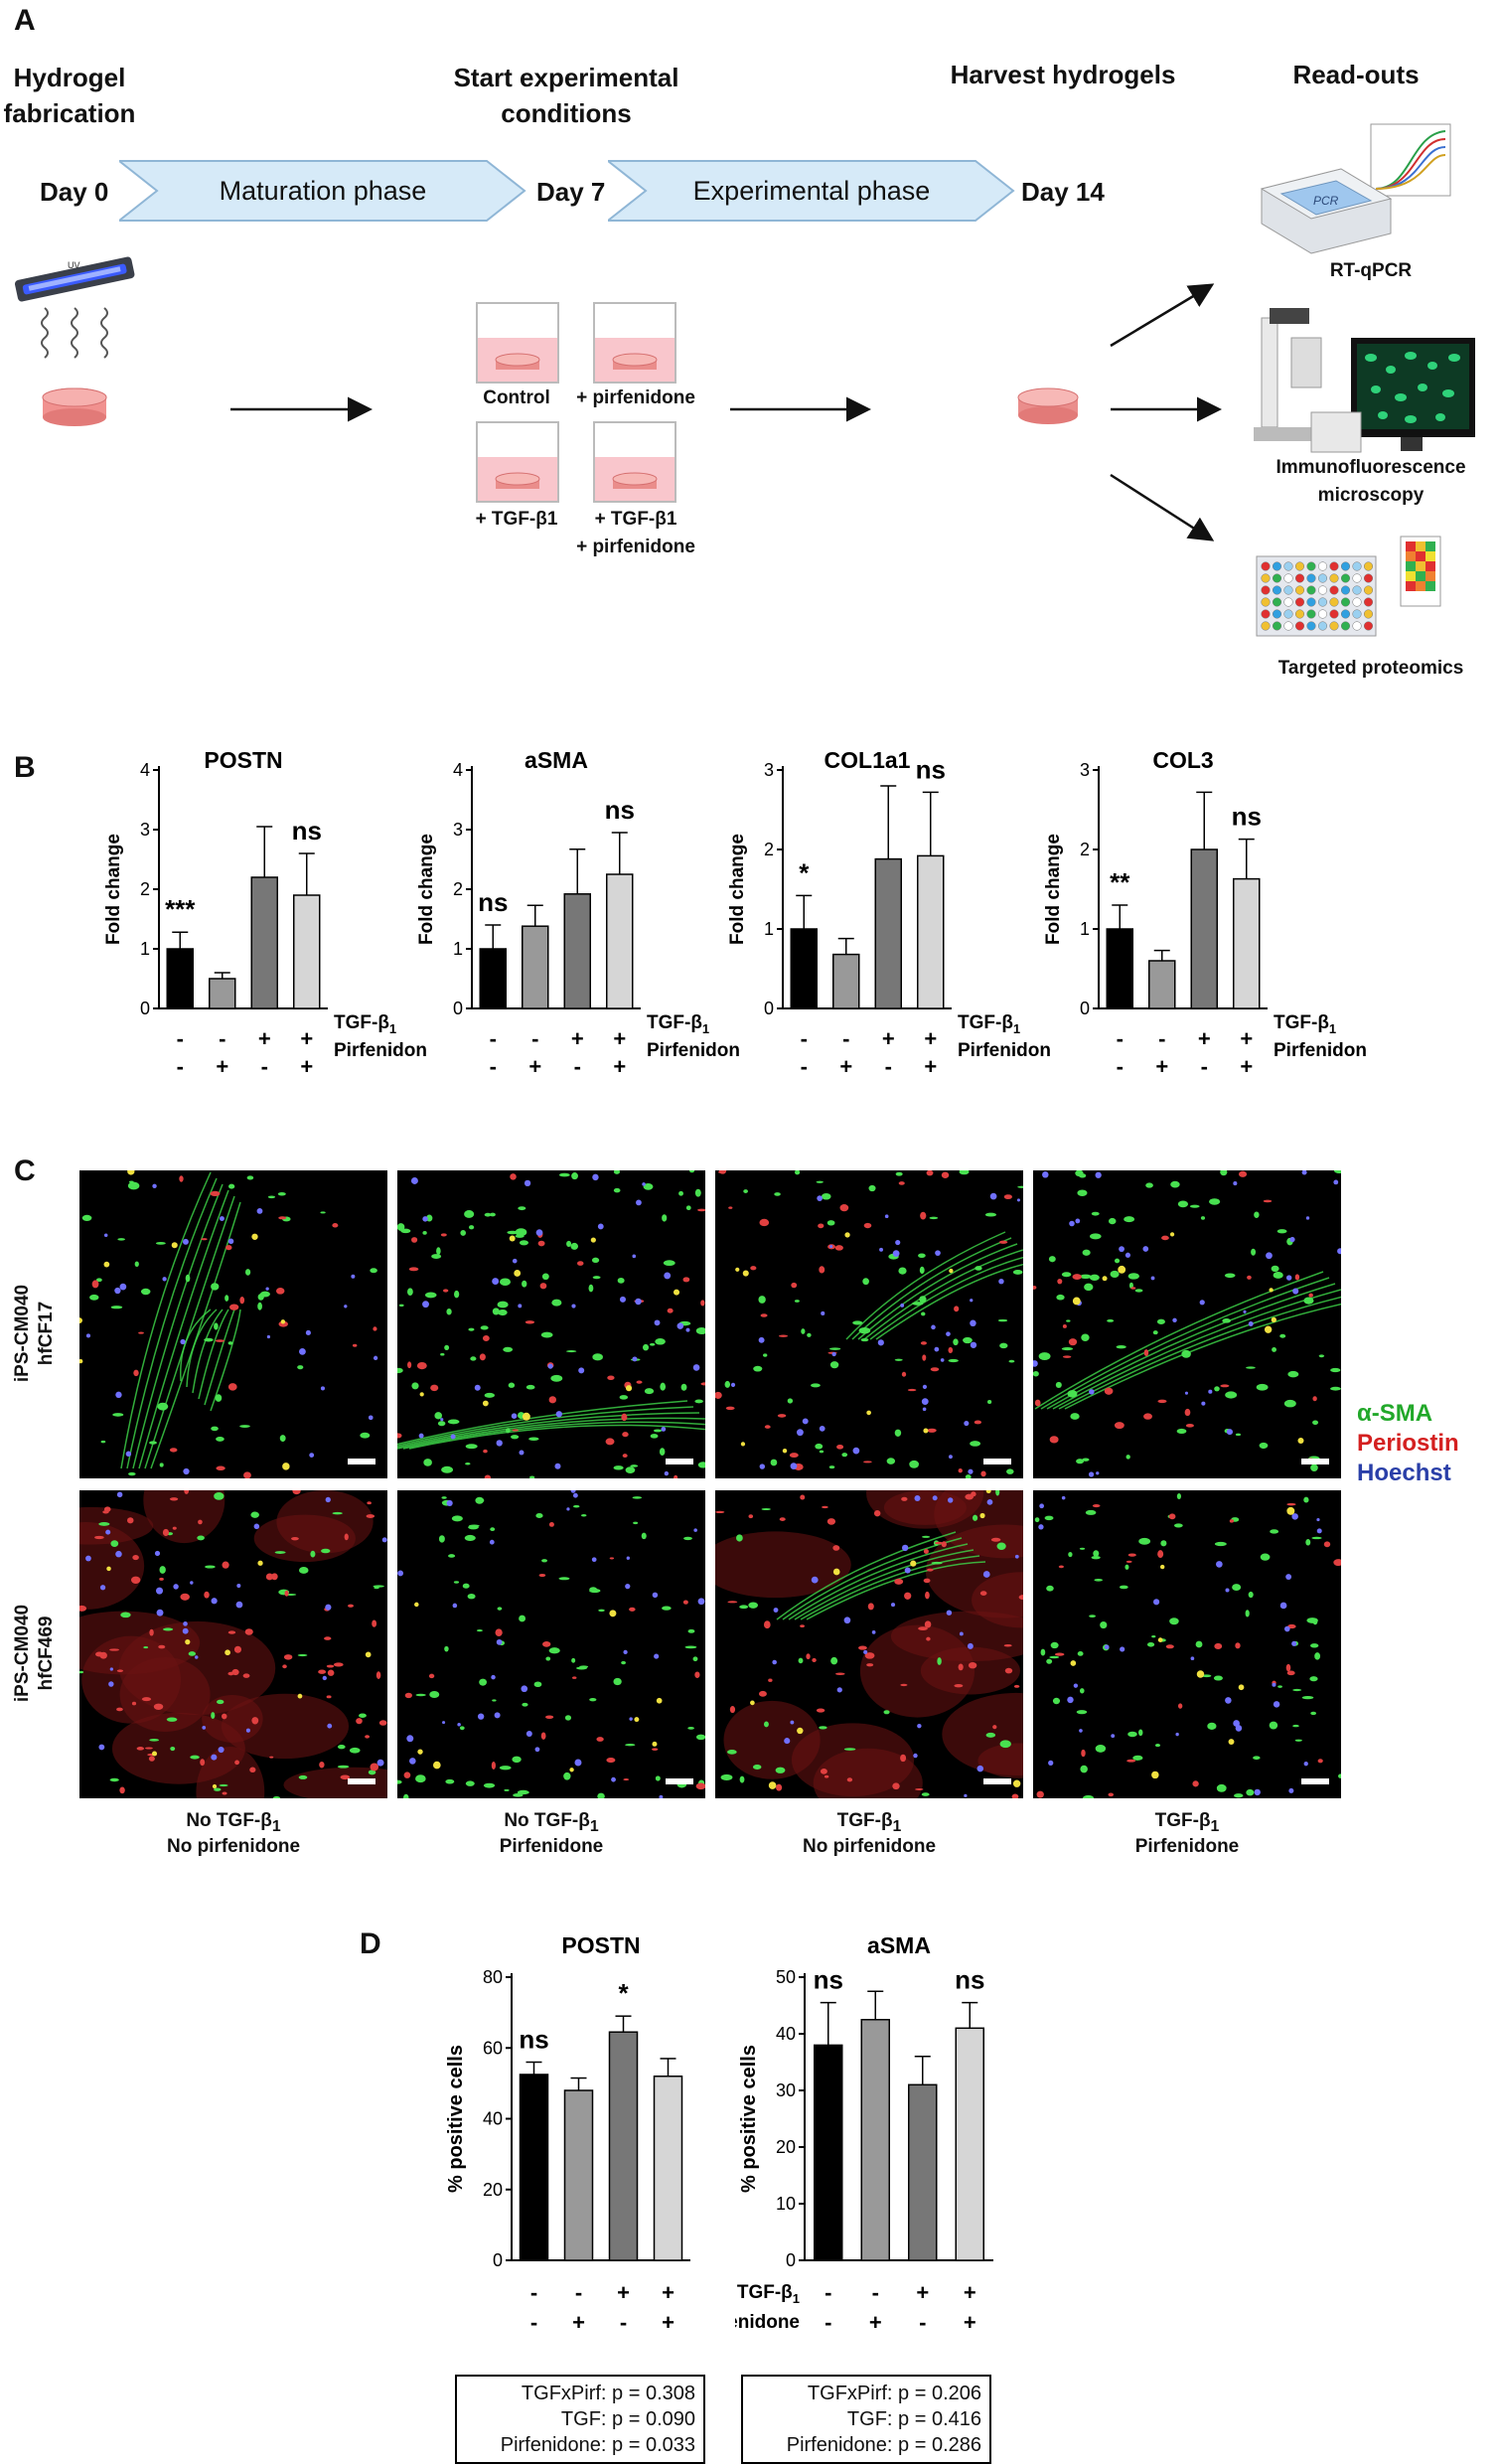 The height and width of the screenshot is (2464, 1500). Describe the element at coordinates (46, 1333) in the screenshot. I see `row1-line2: hfCF17` at that location.